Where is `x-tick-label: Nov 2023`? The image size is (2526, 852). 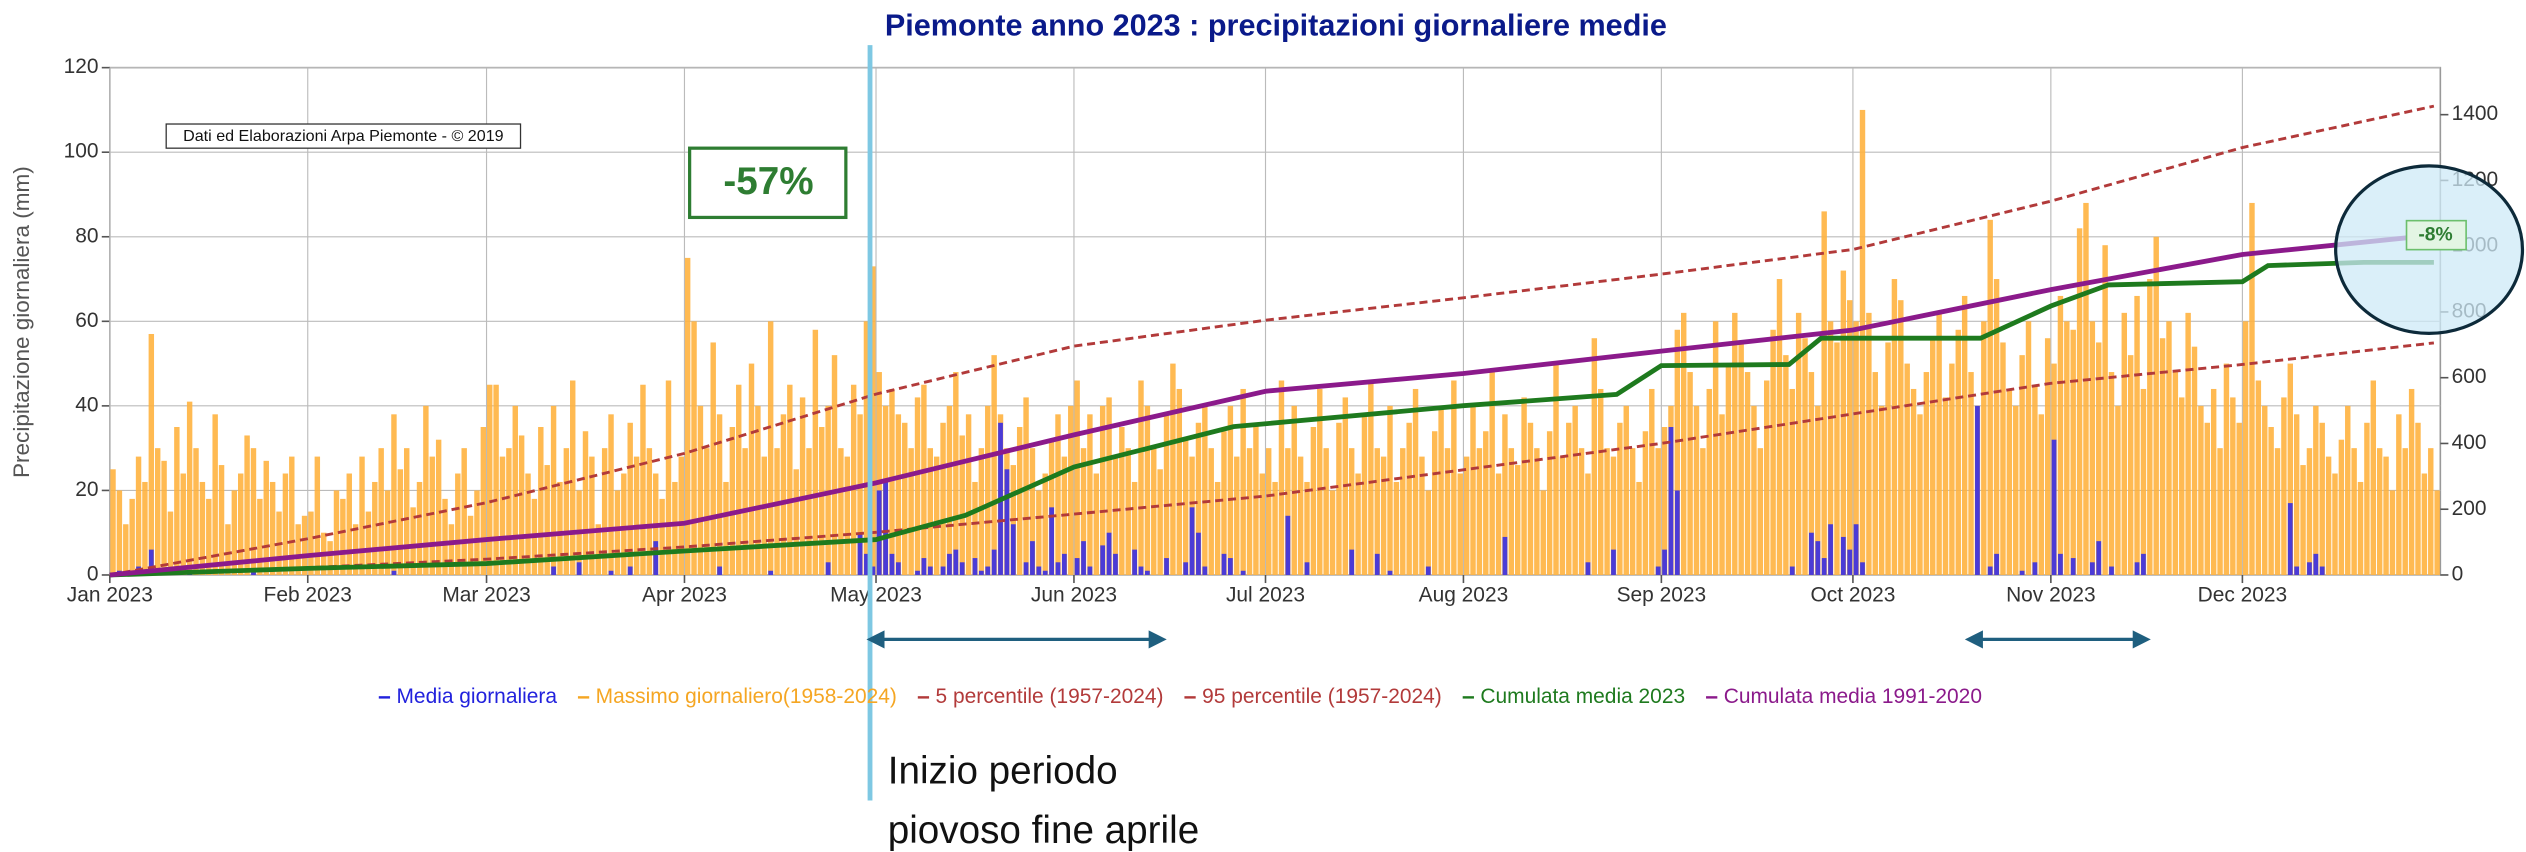
x-tick-label: Nov 2023 is located at coordinates (2051, 594).